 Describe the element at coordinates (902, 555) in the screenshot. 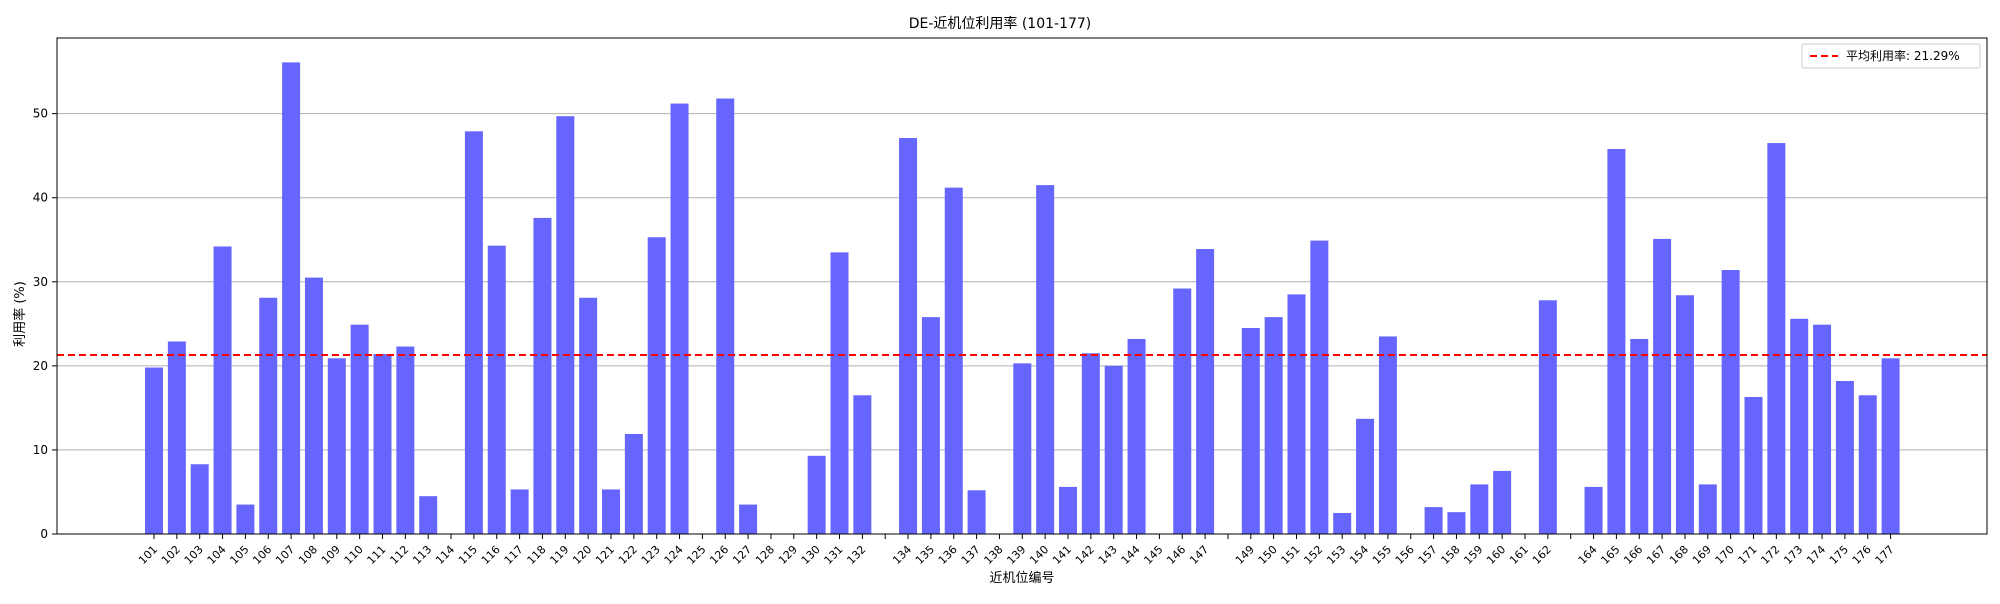

I see `x-tick-label: 134` at that location.